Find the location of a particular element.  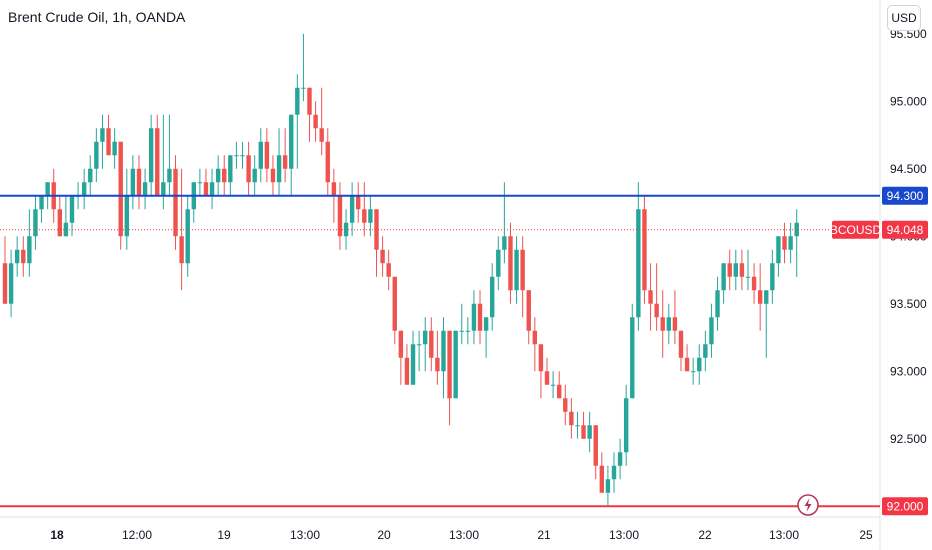

price-line-label-box is located at coordinates (905, 195).